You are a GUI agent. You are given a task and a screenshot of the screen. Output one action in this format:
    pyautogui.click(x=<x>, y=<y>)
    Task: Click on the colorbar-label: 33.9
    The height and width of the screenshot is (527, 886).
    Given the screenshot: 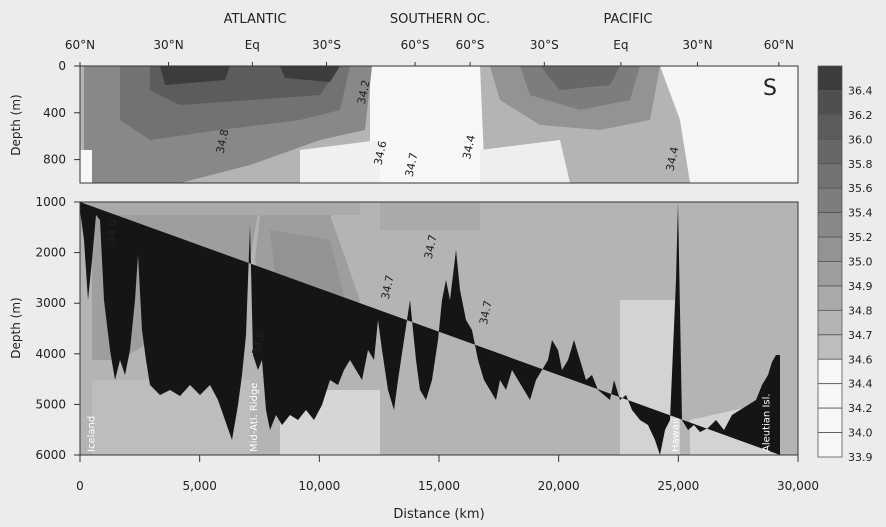 What is the action you would take?
    pyautogui.click(x=860, y=457)
    